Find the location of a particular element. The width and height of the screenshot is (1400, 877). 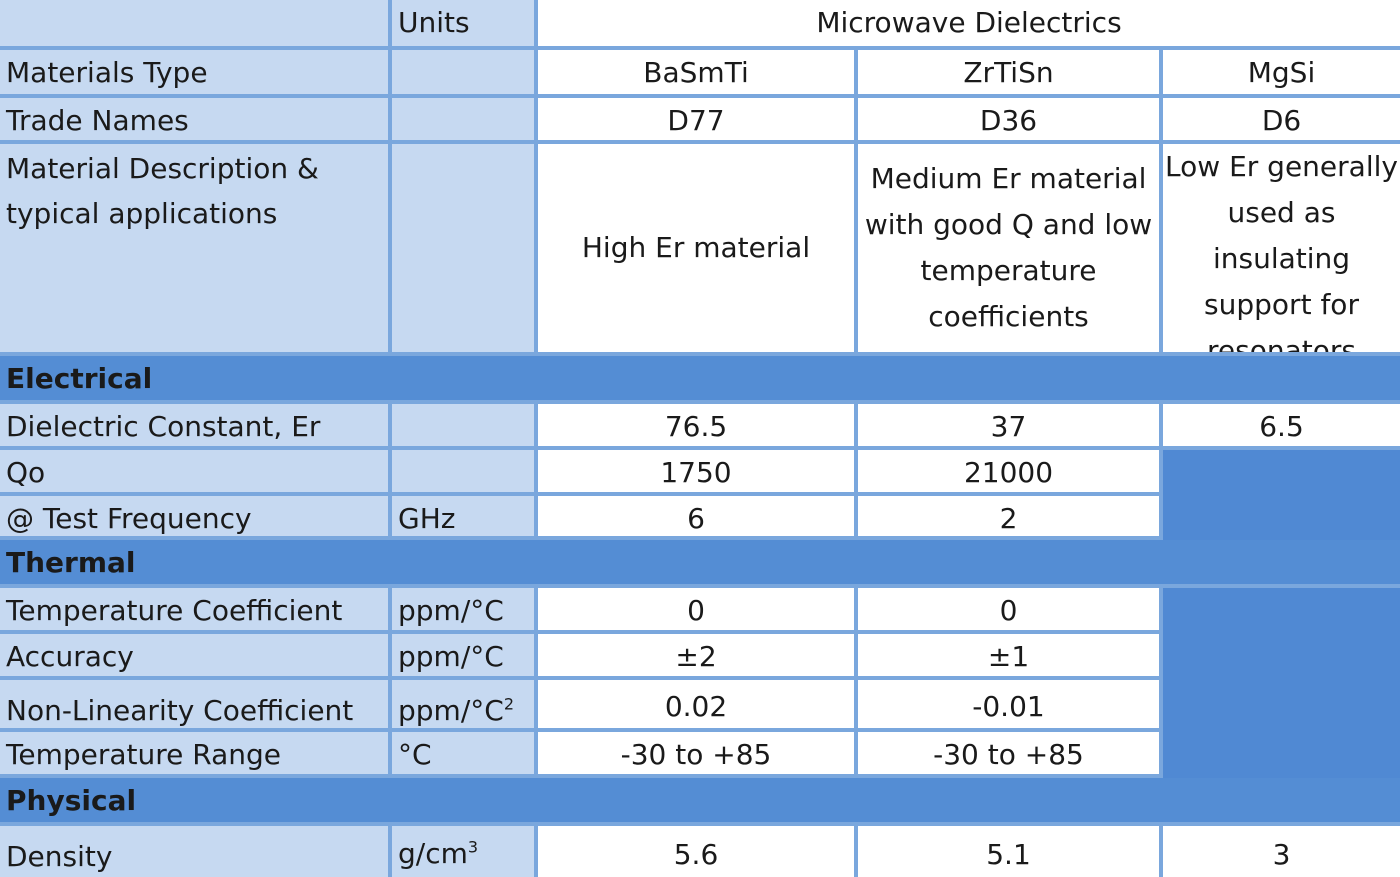

test-frequency-unit: GHz is located at coordinates (465, 518).